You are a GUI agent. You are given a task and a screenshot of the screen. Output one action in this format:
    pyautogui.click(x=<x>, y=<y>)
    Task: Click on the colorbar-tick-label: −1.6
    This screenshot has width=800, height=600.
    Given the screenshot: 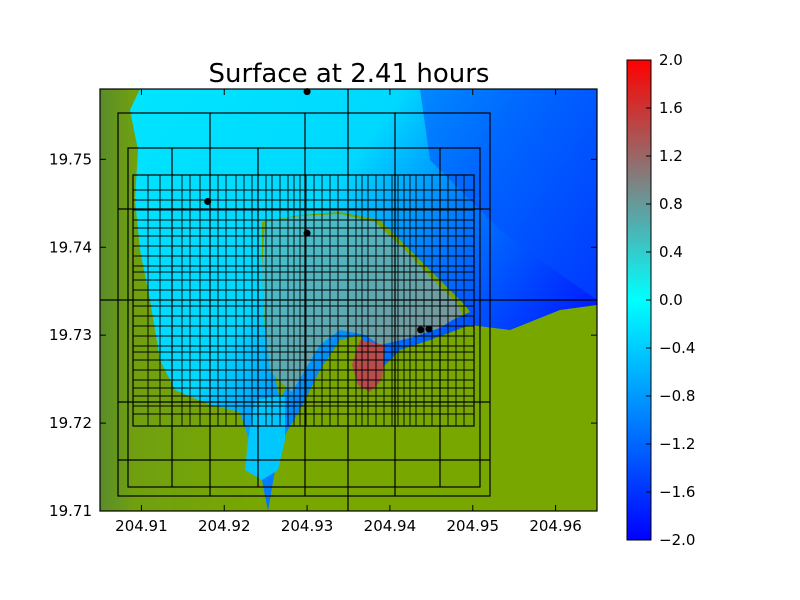 What is the action you would take?
    pyautogui.click(x=677, y=492)
    